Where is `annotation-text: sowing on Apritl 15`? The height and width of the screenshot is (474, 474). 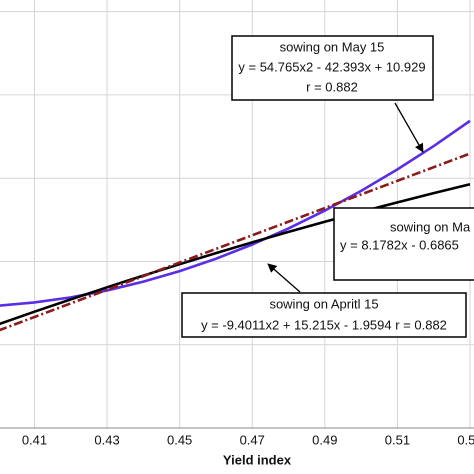 annotation-text: sowing on Apritl 15 is located at coordinates (323, 303).